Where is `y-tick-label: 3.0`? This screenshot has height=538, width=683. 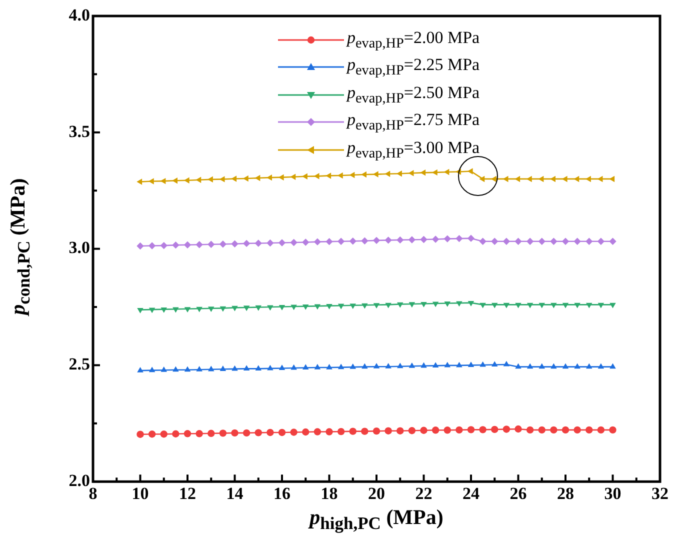
y-tick-label: 3.0 is located at coordinates (79, 248).